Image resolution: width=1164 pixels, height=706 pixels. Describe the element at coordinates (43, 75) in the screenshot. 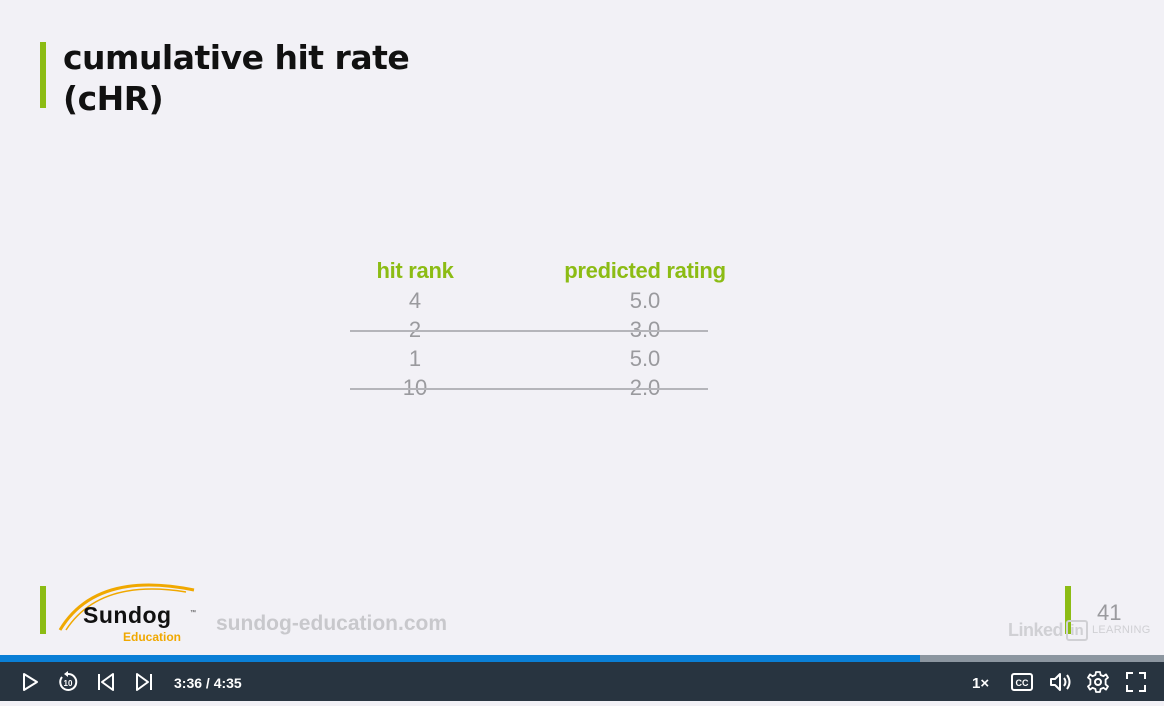

I see `title-accent-bar` at that location.